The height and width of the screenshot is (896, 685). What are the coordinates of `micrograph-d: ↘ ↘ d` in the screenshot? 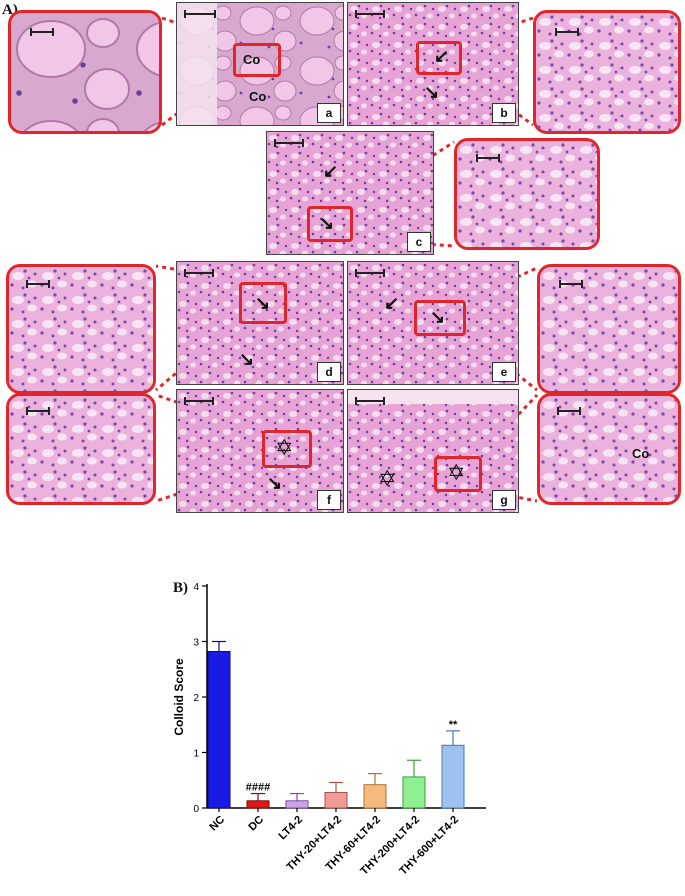 It's located at (260, 323).